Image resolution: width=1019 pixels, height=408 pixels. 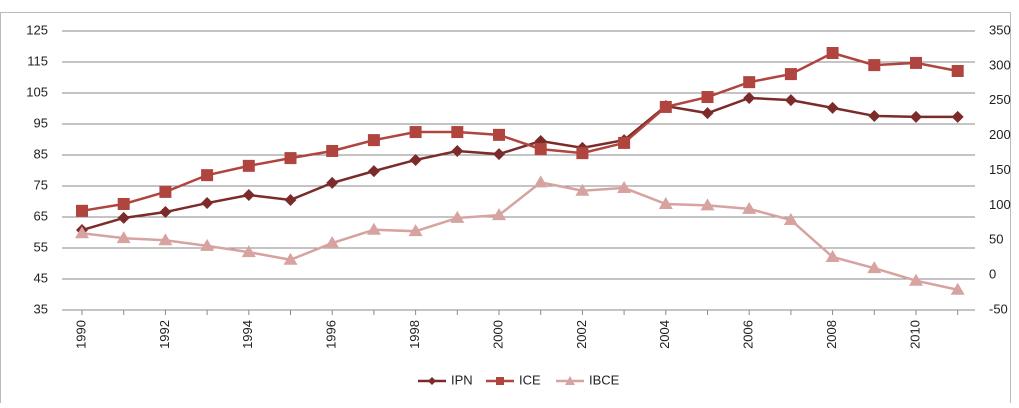 I want to click on x-tick-label: 1992, so click(x=164, y=334).